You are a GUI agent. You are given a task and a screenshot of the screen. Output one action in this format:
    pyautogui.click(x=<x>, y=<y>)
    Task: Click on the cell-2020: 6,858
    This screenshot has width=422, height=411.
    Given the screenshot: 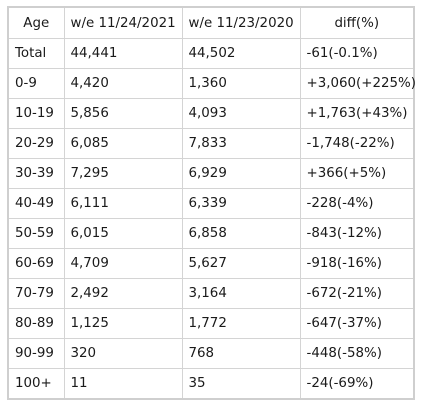 What is the action you would take?
    pyautogui.click(x=241, y=233)
    